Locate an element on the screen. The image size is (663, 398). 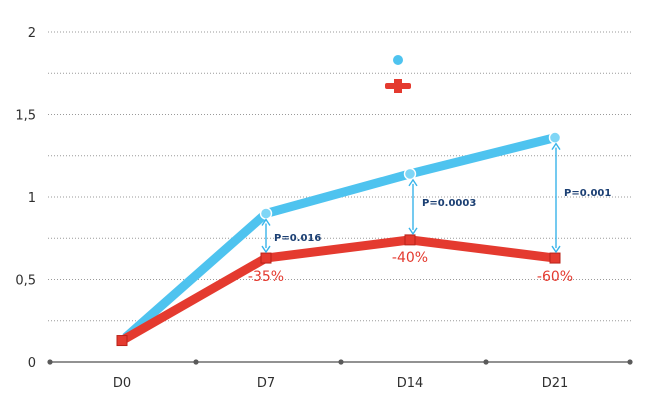
reduction-label: -35% is located at coordinates (266, 277).